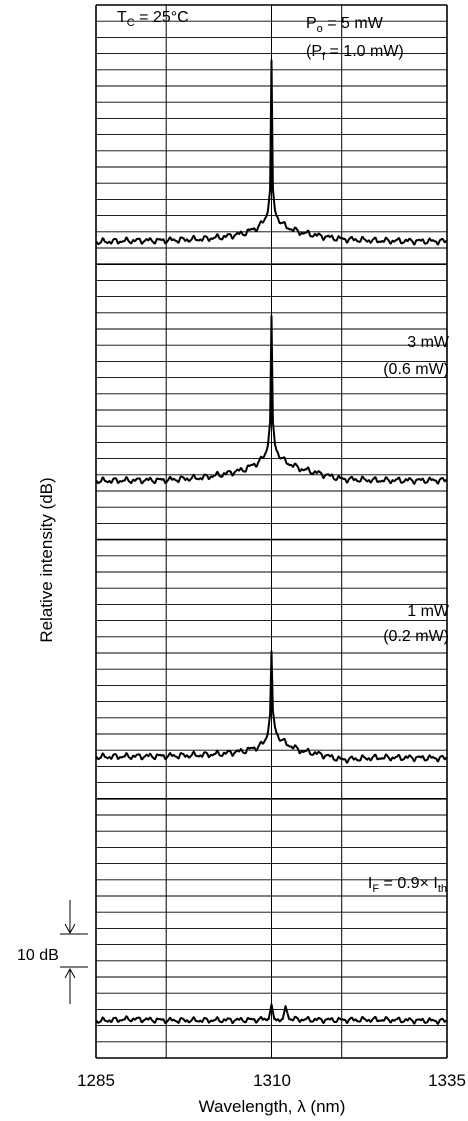 This screenshot has width=468, height=1121. Describe the element at coordinates (407, 885) in the screenshot. I see `panel-4-current-label: IF = 0.9× Ith` at that location.